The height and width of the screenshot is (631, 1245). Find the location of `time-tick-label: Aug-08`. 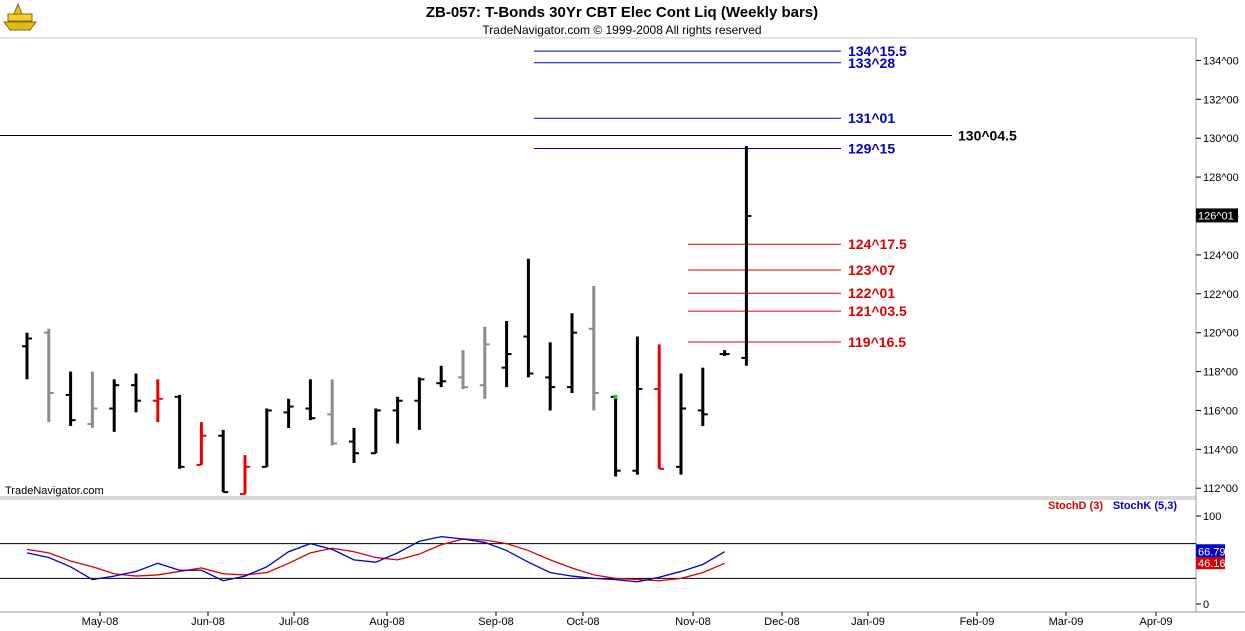

time-tick-label: Aug-08 is located at coordinates (386, 622).